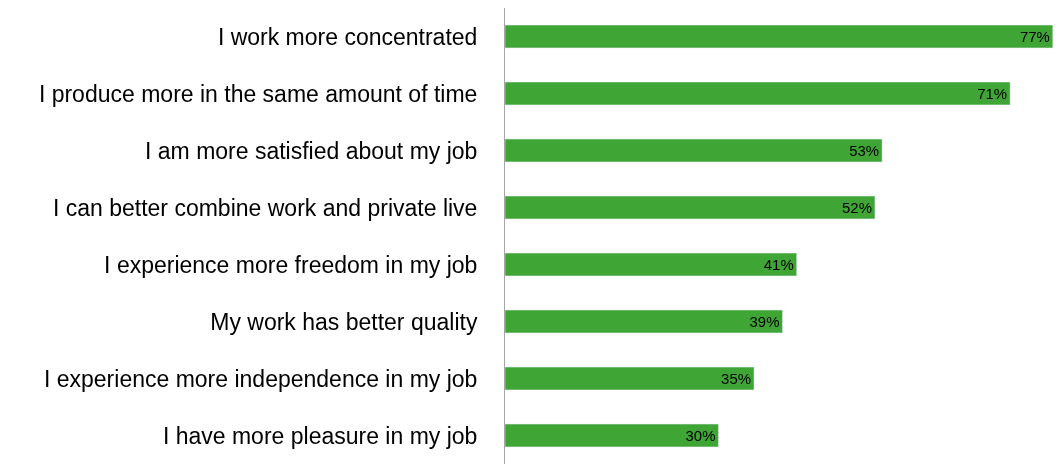 The width and height of the screenshot is (1058, 468). What do you see at coordinates (320, 435) in the screenshot?
I see `y-tick-label: I have more pleasure in my job` at bounding box center [320, 435].